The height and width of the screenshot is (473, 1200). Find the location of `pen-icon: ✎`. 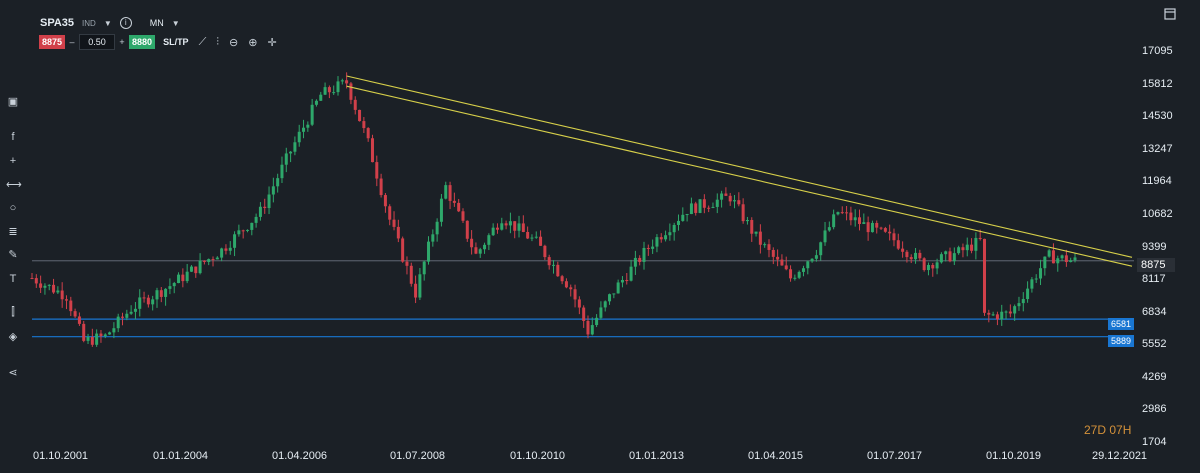

pen-icon: ✎ is located at coordinates (13, 255).